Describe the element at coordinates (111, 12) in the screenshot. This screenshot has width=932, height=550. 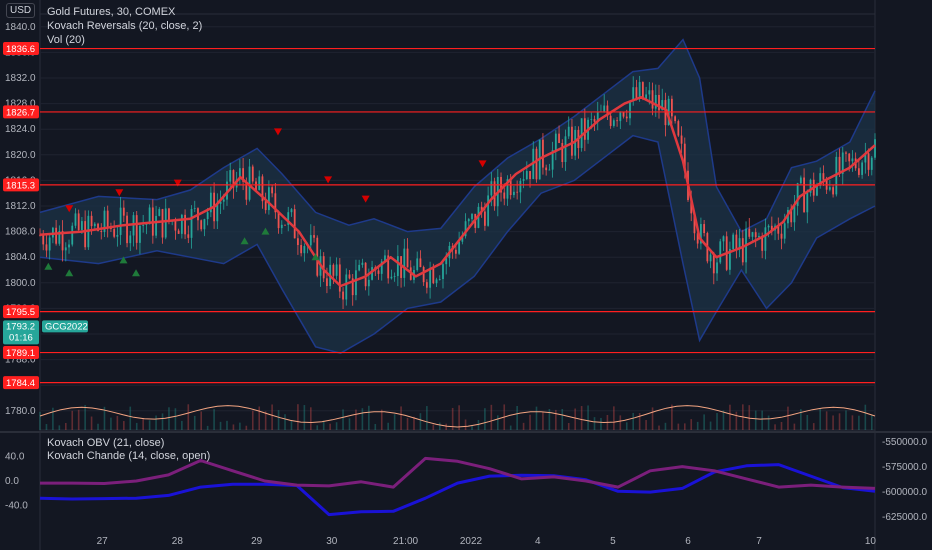
I see `symbol-legend: Gold Futures, 30, COMEX` at that location.